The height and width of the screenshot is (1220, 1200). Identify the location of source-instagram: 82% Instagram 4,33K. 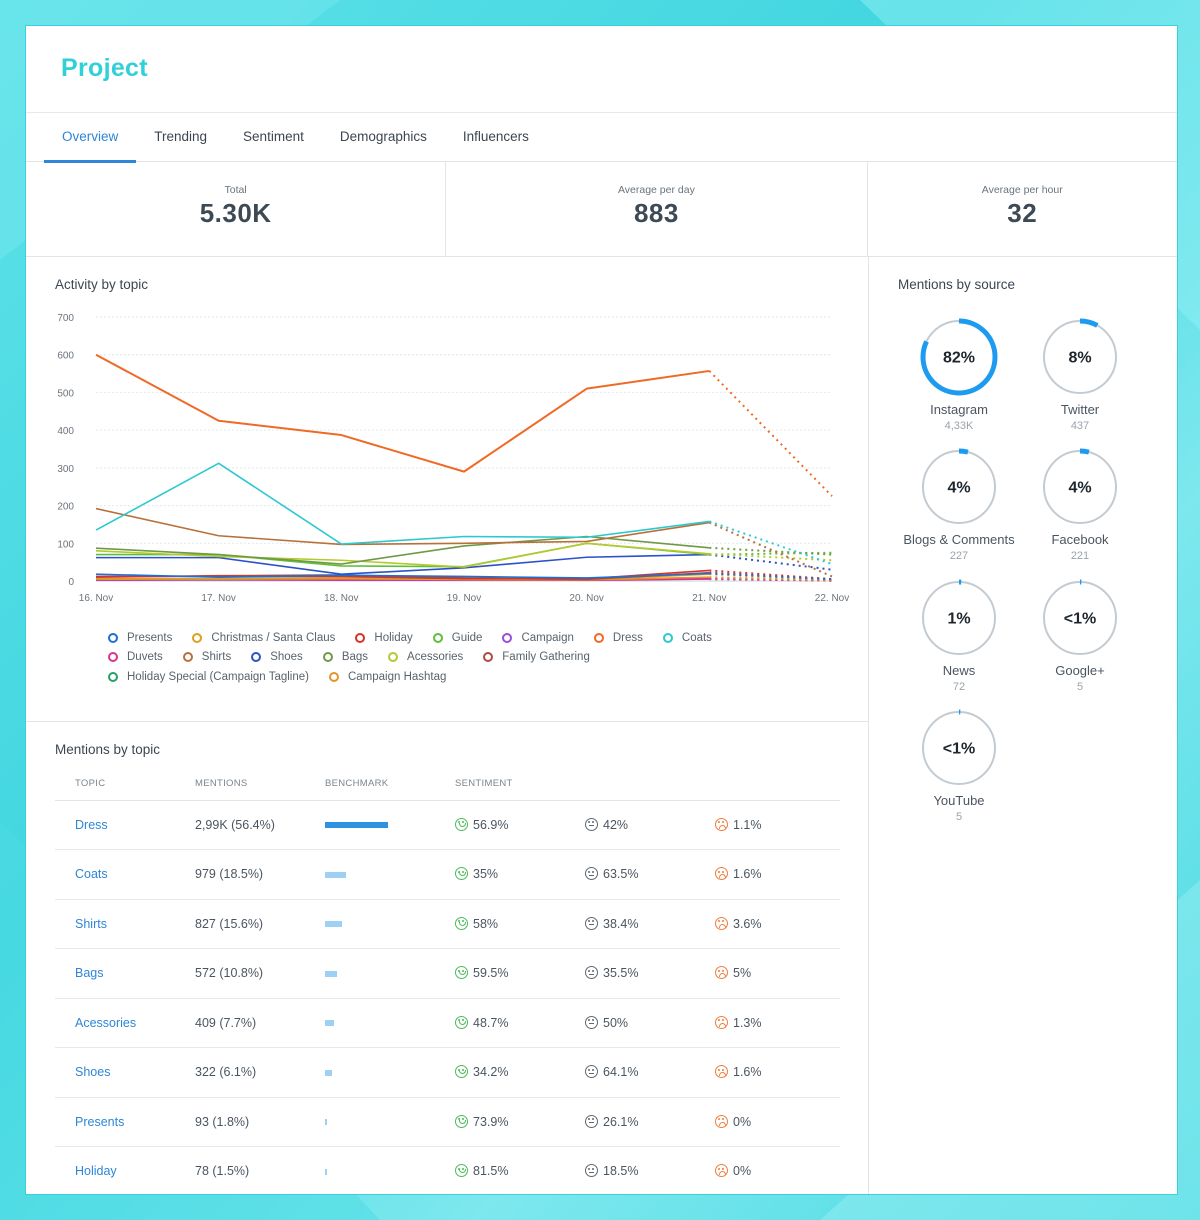
(959, 374).